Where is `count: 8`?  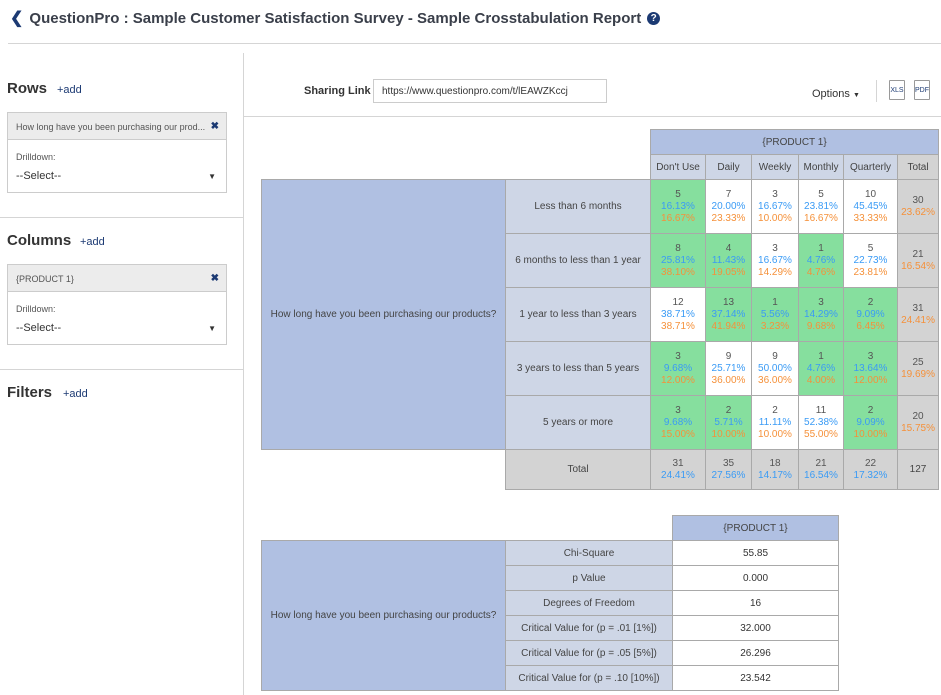 count: 8 is located at coordinates (678, 248).